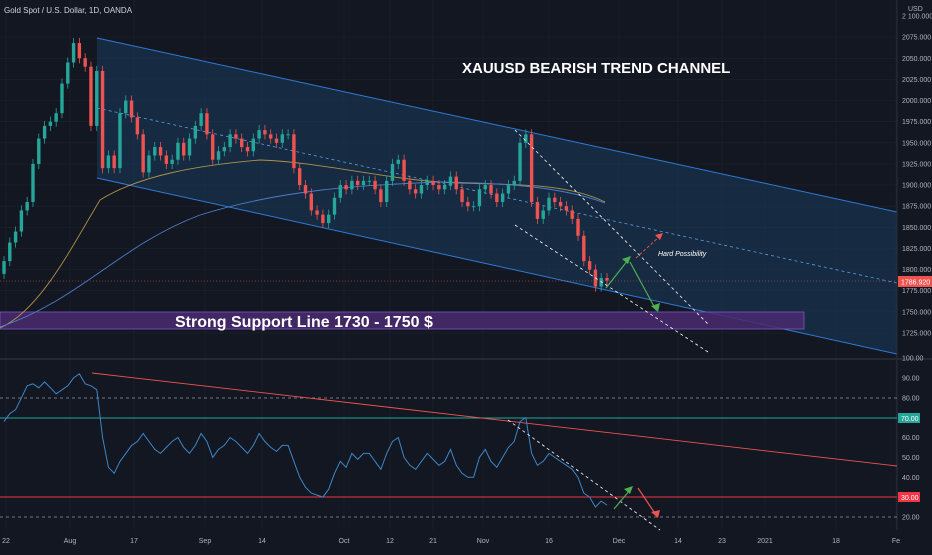  What do you see at coordinates (913, 359) in the screenshot?
I see `rsi-tick-label: 100.00` at bounding box center [913, 359].